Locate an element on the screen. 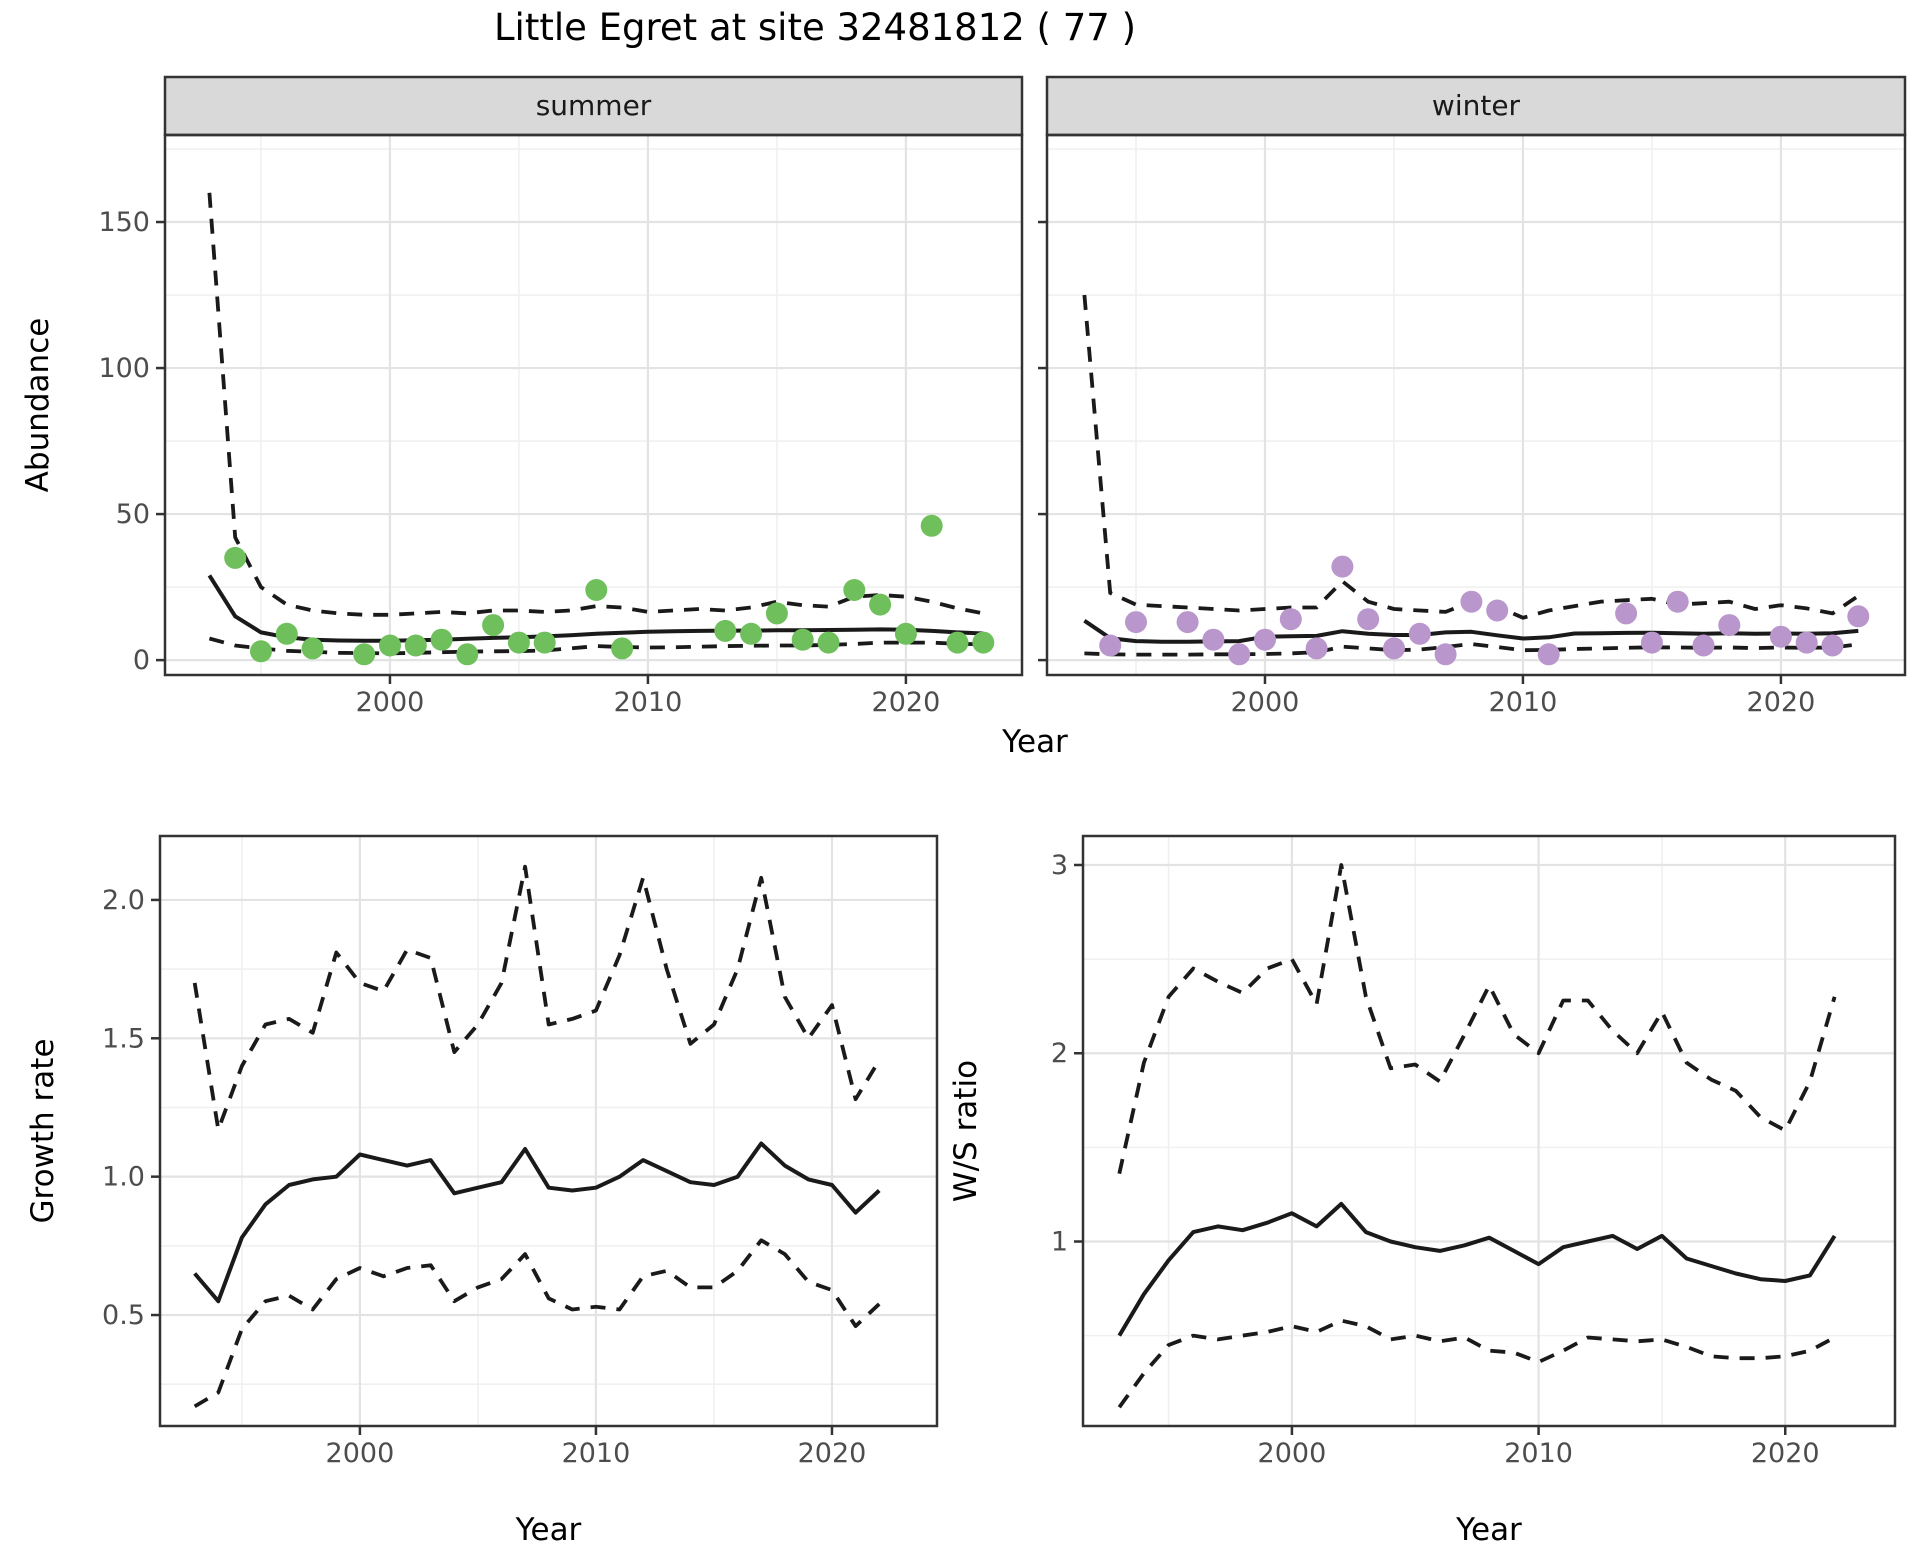 This screenshot has width=1920, height=1560. y-axis-title-abundance: Abundance is located at coordinates (38, 405).